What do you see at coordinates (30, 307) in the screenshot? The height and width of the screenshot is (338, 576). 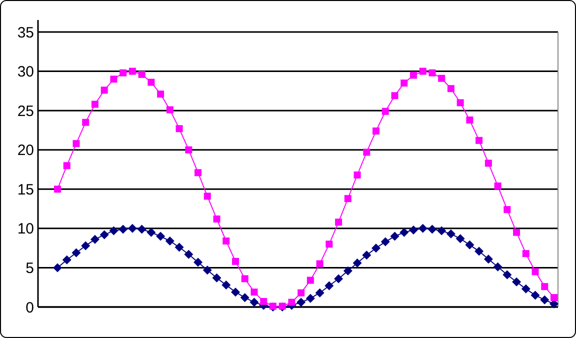 I see `y-tick-label: 0` at bounding box center [30, 307].